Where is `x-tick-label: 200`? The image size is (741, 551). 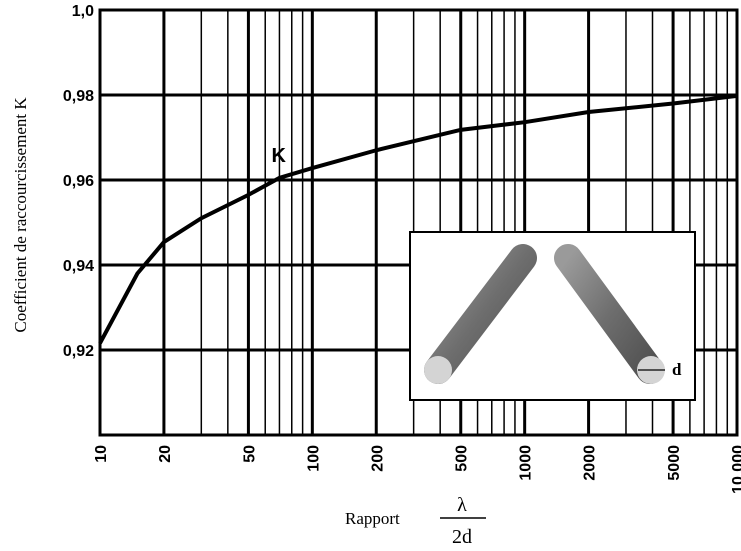
x-tick-label: 200 is located at coordinates (377, 458).